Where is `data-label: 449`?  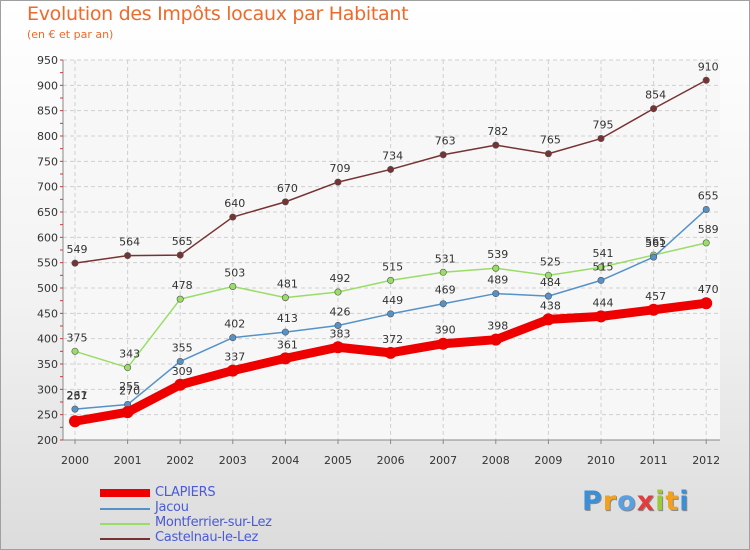 data-label: 449 is located at coordinates (392, 300).